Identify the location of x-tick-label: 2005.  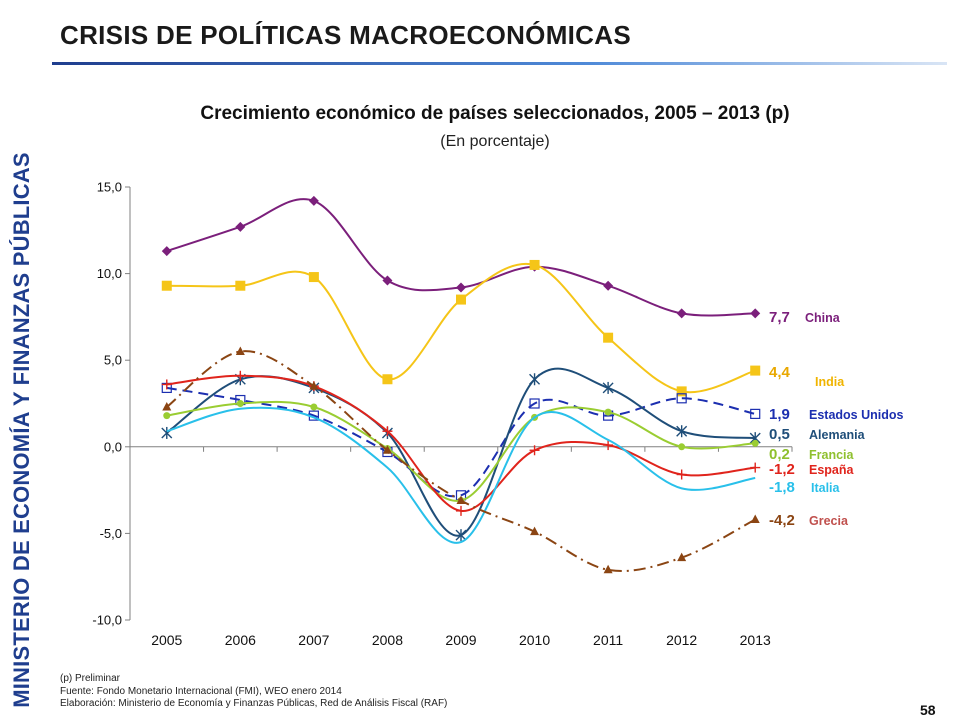
(166, 640).